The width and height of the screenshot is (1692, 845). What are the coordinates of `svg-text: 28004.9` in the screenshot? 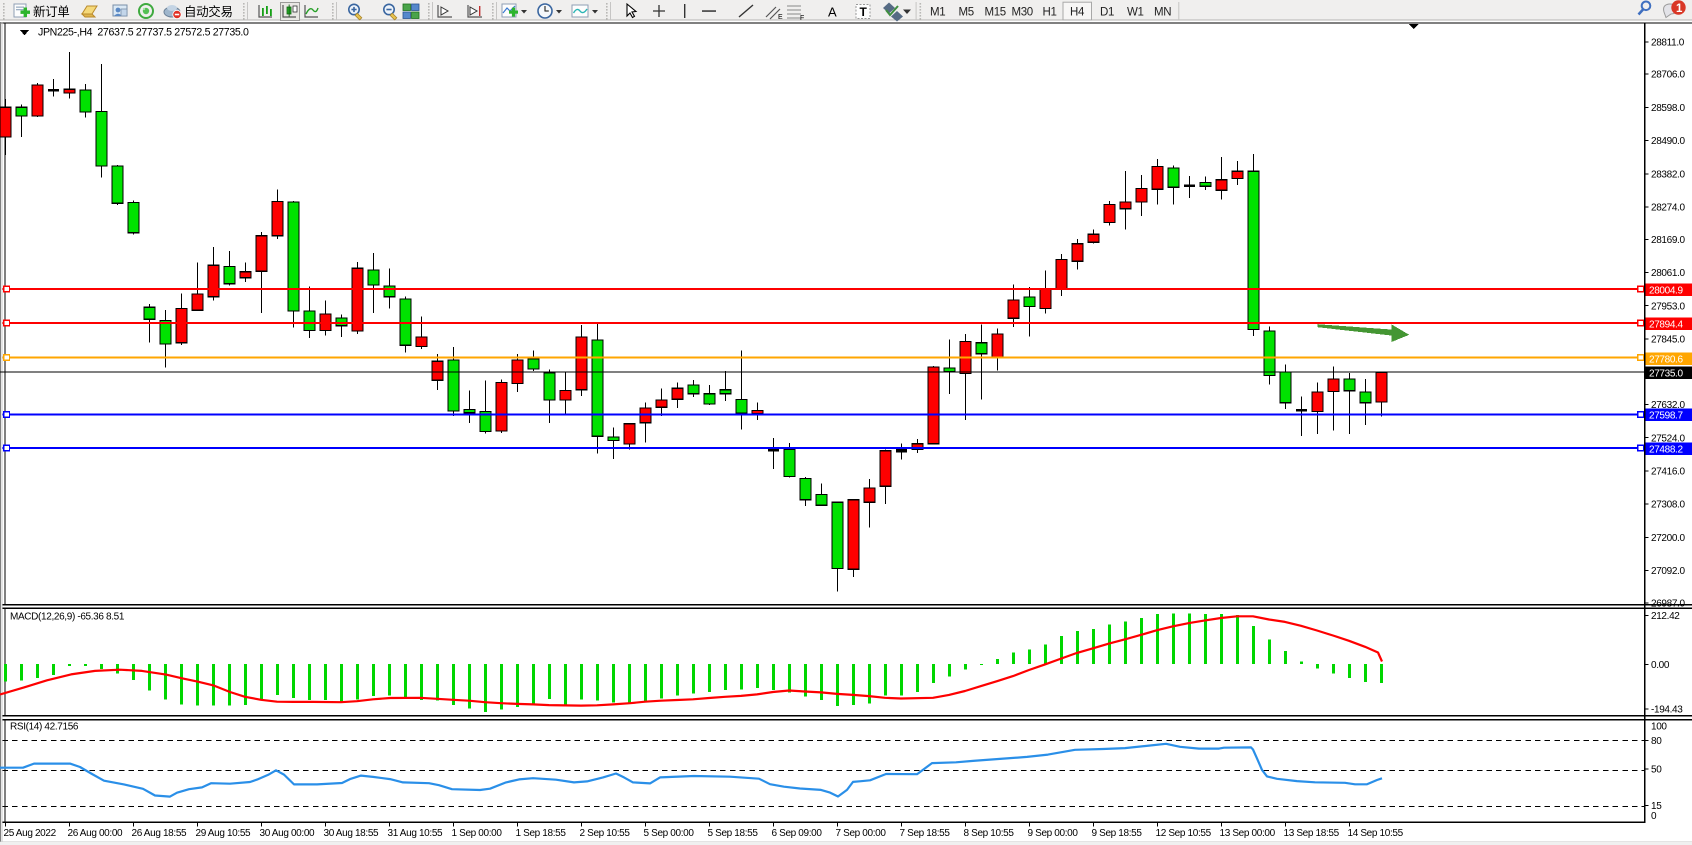 It's located at (1666, 291).